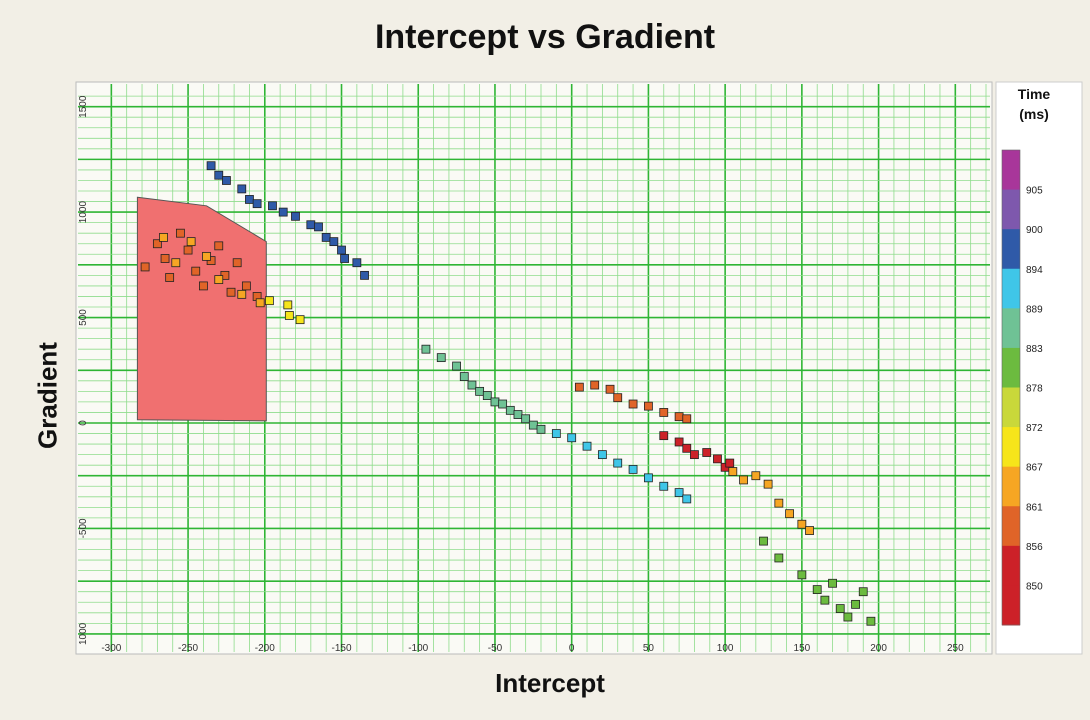  Describe the element at coordinates (1034, 114) in the screenshot. I see `legend-title-line2: (ms)` at that location.